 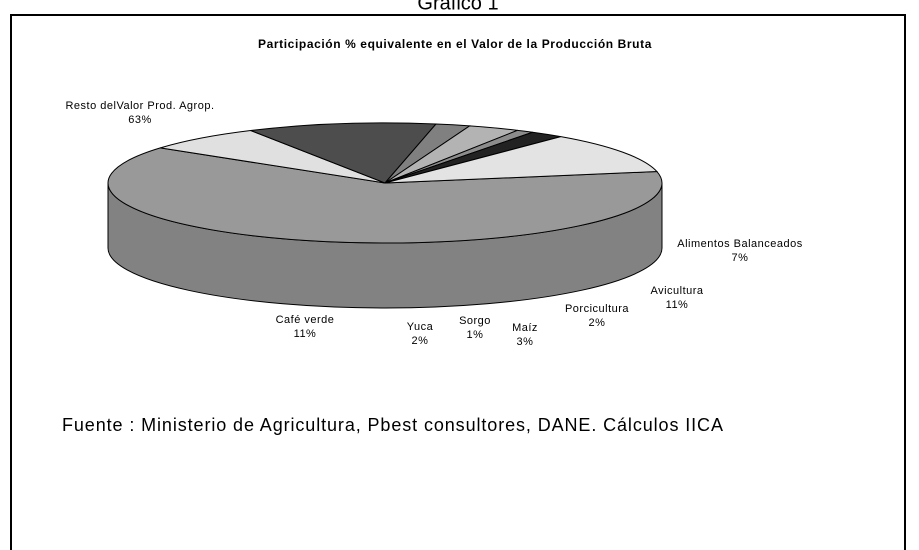 What do you see at coordinates (475, 335) in the screenshot?
I see `slice-value-label: 1%` at bounding box center [475, 335].